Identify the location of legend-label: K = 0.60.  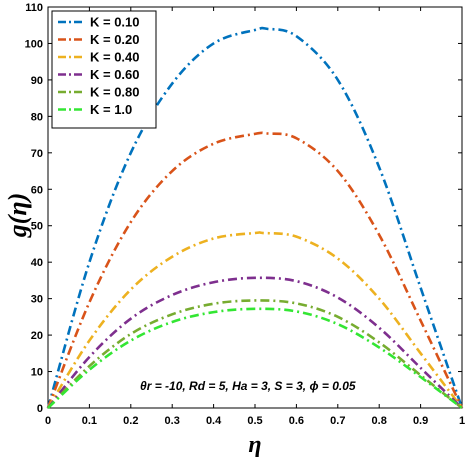
(115, 74).